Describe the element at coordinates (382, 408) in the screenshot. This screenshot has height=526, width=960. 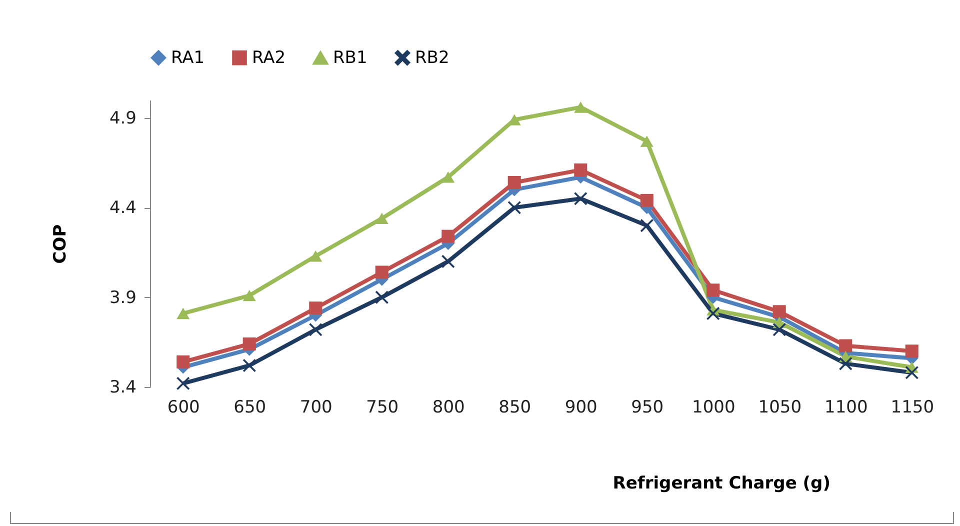
I see `x-tick-label: 750` at that location.